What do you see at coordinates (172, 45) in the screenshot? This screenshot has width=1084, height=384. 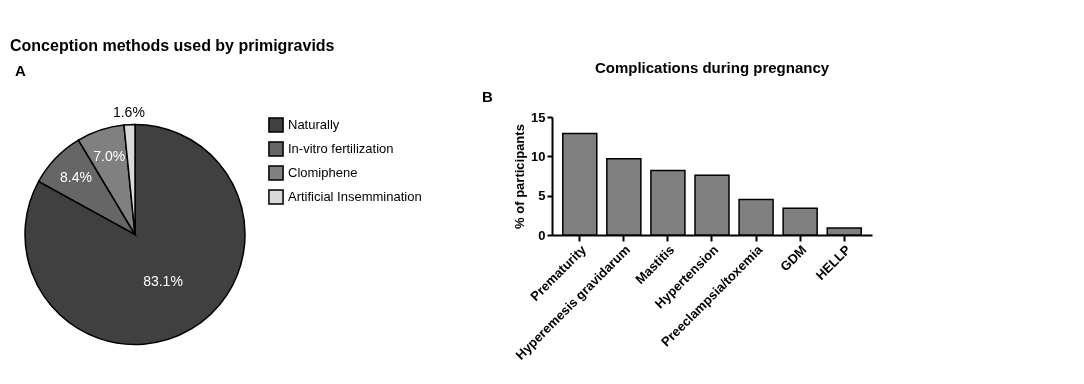 I see `chart-title: Conception methods used by primigravids` at bounding box center [172, 45].